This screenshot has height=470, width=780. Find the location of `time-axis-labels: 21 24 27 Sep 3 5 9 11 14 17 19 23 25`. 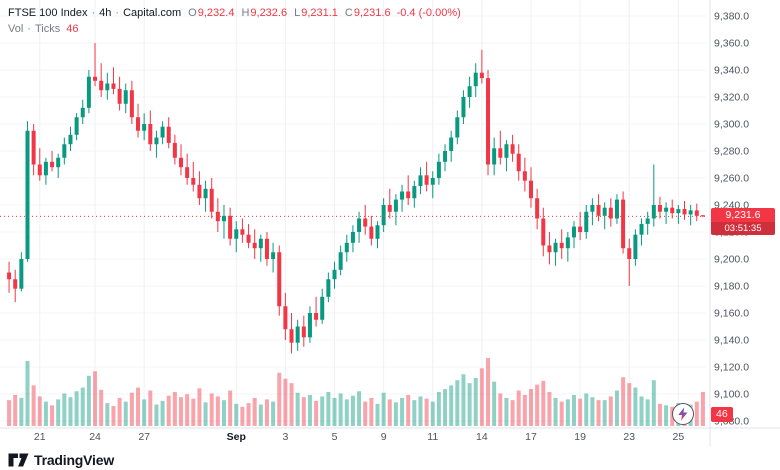

time-axis-labels: 21 24 27 Sep 3 5 9 11 14 17 19 23 25 is located at coordinates (359, 437).